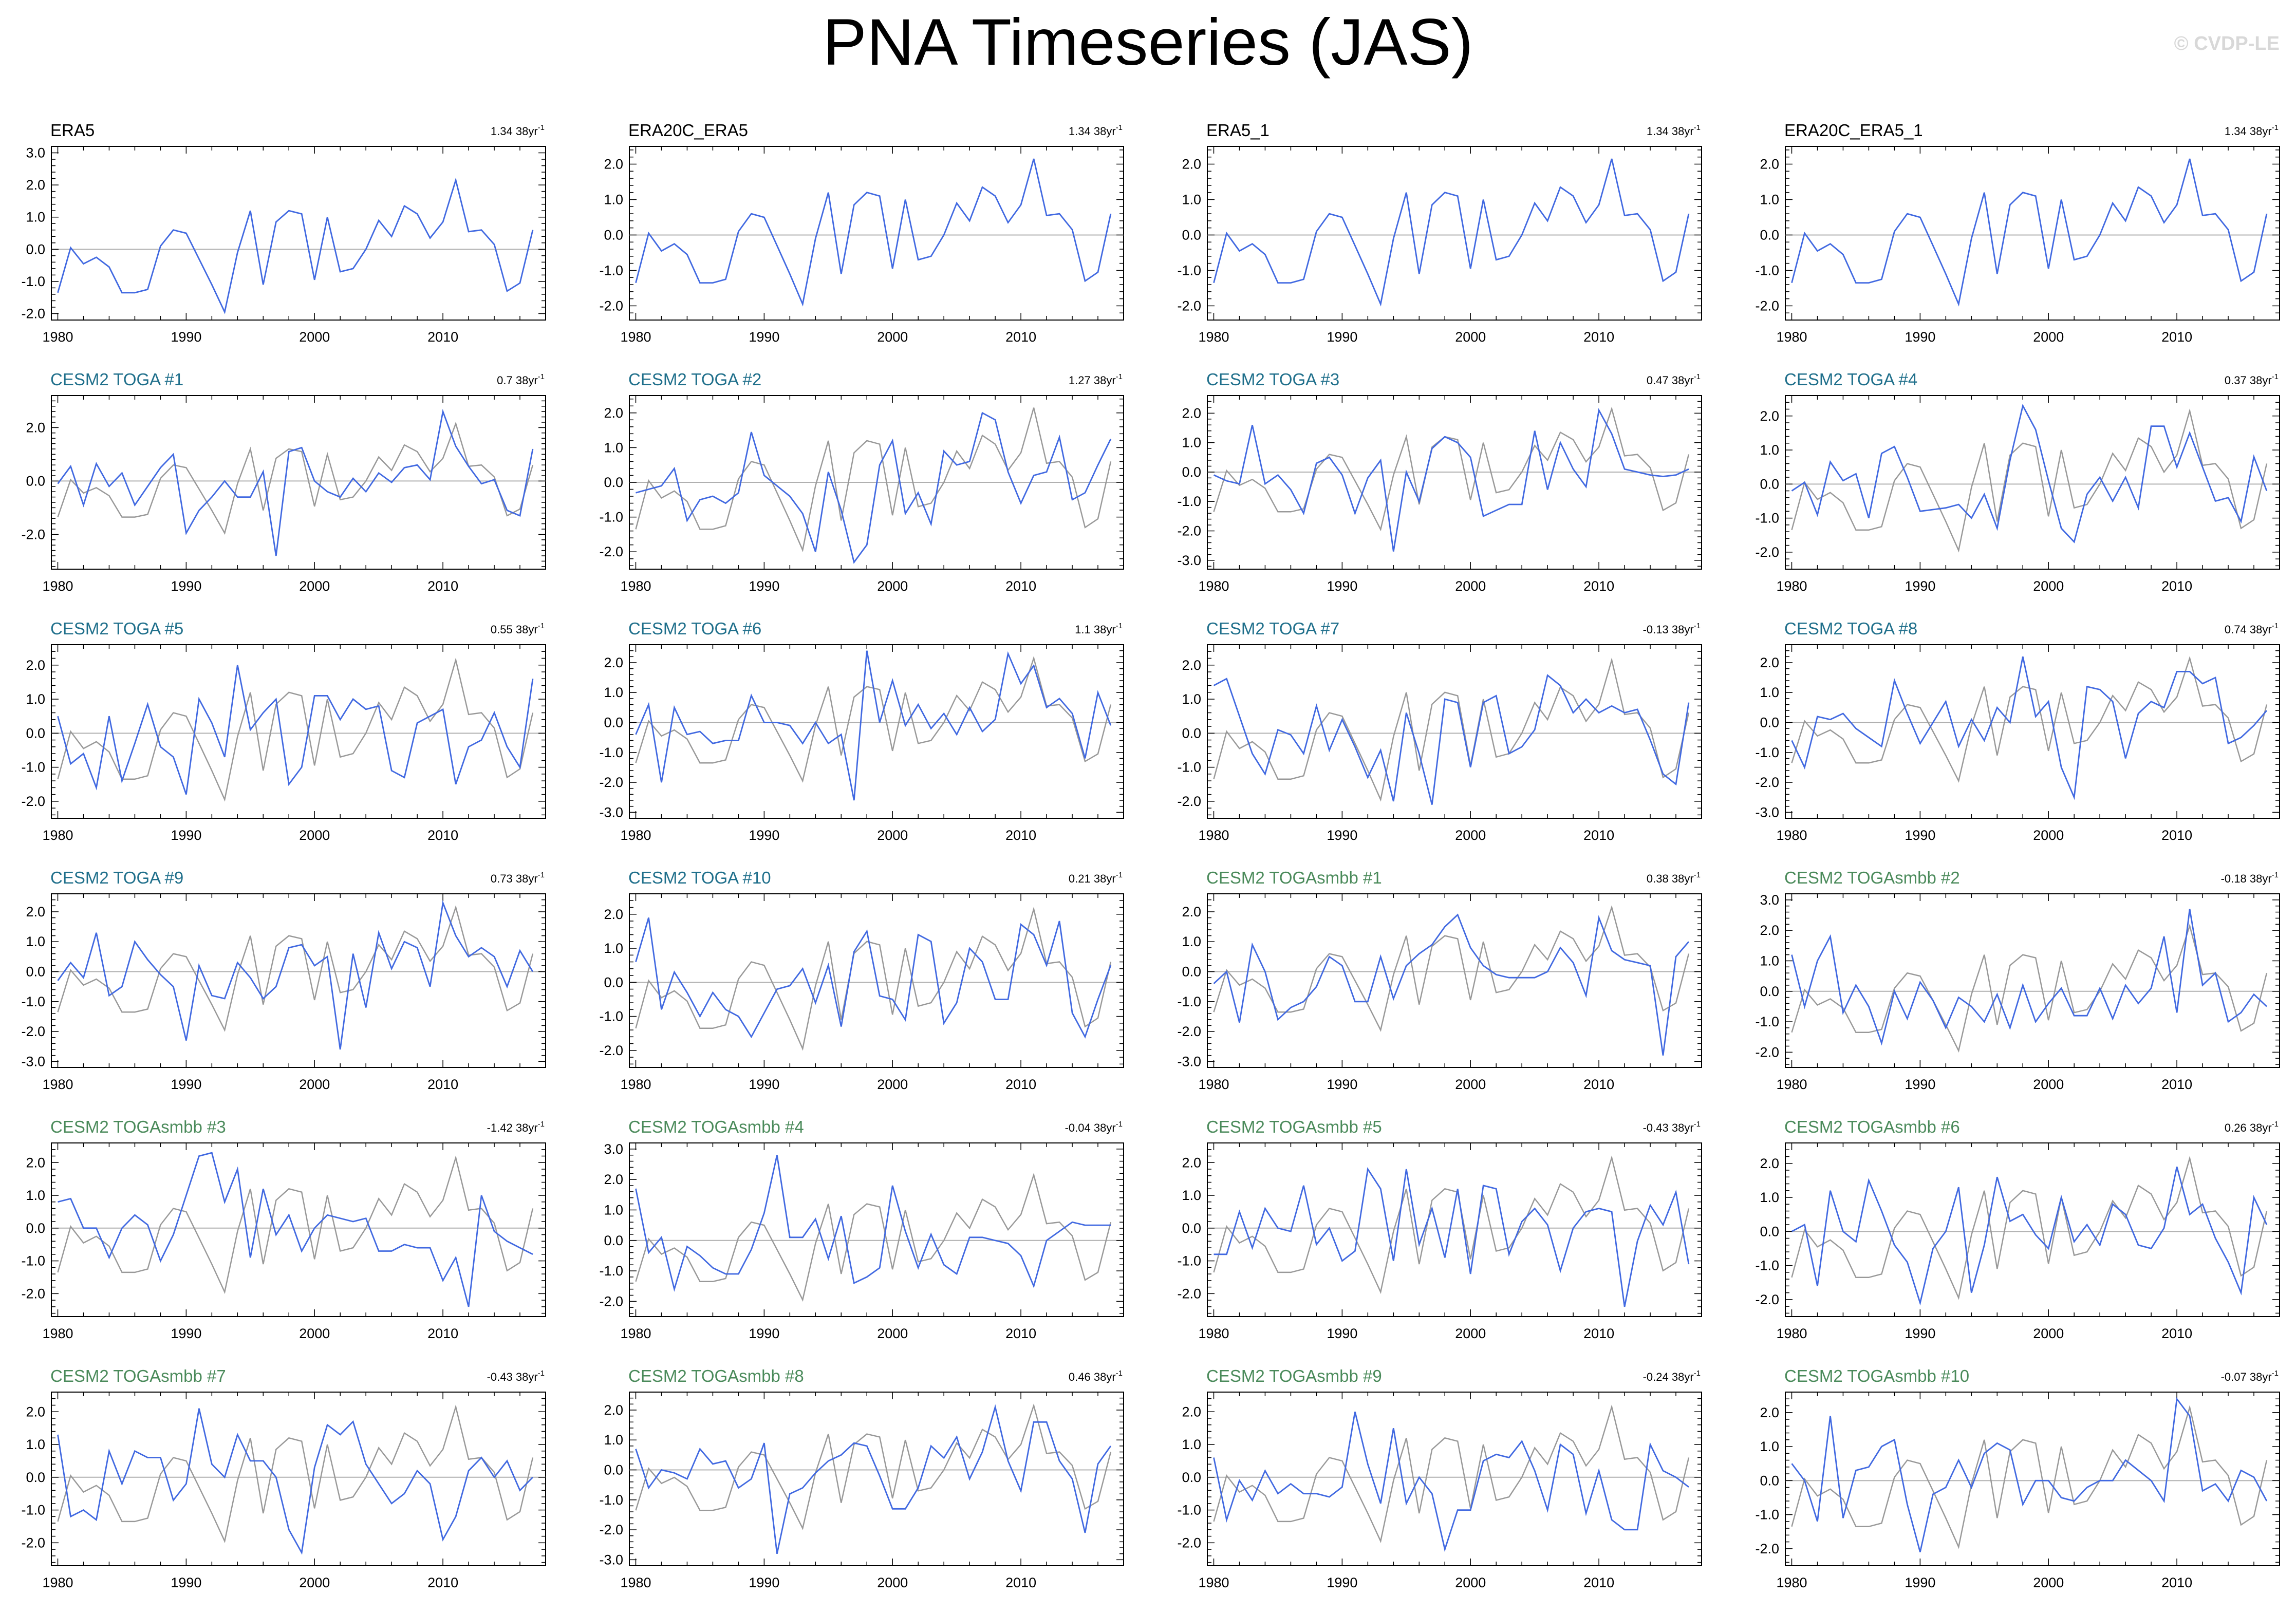 Image resolution: width=2296 pixels, height=1614 pixels. I want to click on trend-label: -0.07 38yr-1, so click(2250, 1376).